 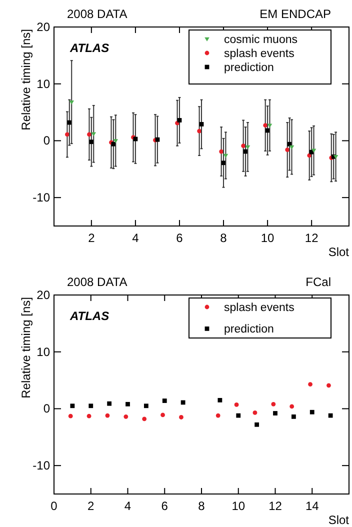 I want to click on x-tick-label: 14, so click(x=312, y=506).